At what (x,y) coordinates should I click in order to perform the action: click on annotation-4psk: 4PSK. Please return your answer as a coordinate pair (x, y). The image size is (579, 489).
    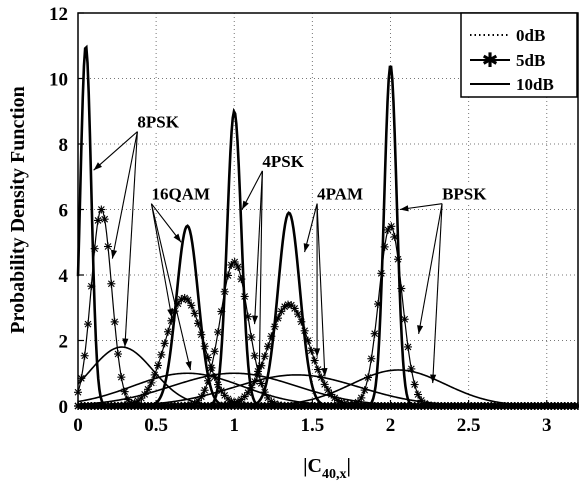
    Looking at the image, I should click on (283, 161).